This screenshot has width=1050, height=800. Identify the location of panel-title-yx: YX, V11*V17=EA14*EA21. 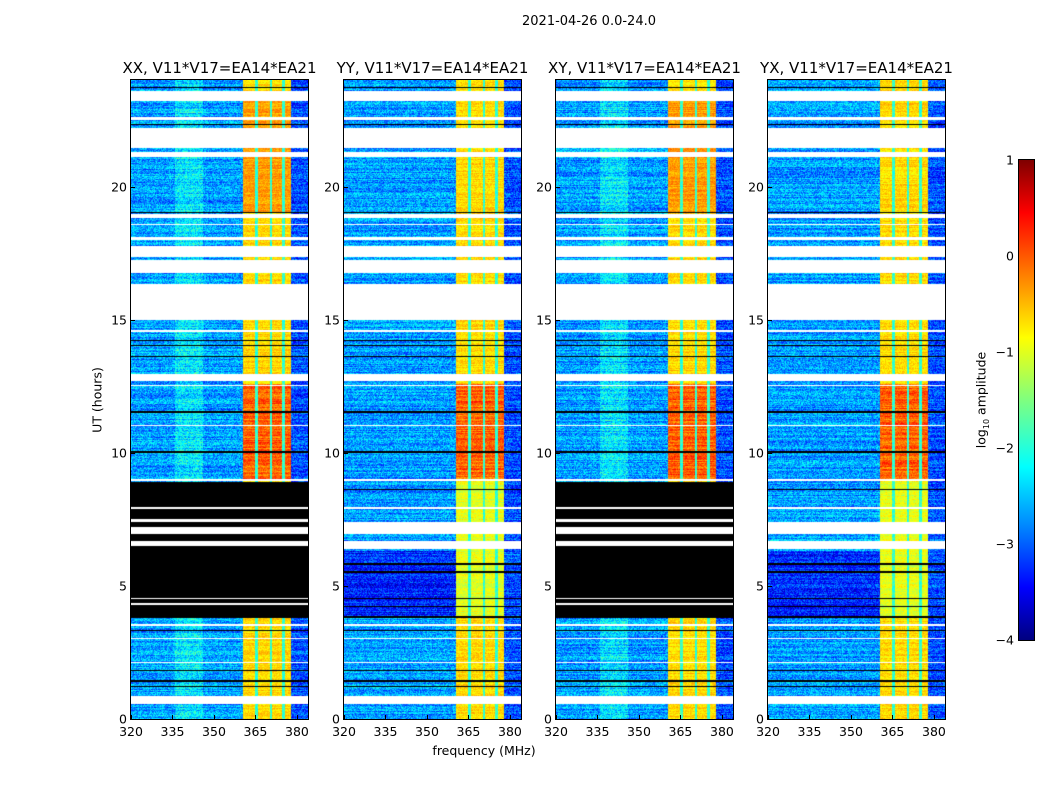
(856, 68).